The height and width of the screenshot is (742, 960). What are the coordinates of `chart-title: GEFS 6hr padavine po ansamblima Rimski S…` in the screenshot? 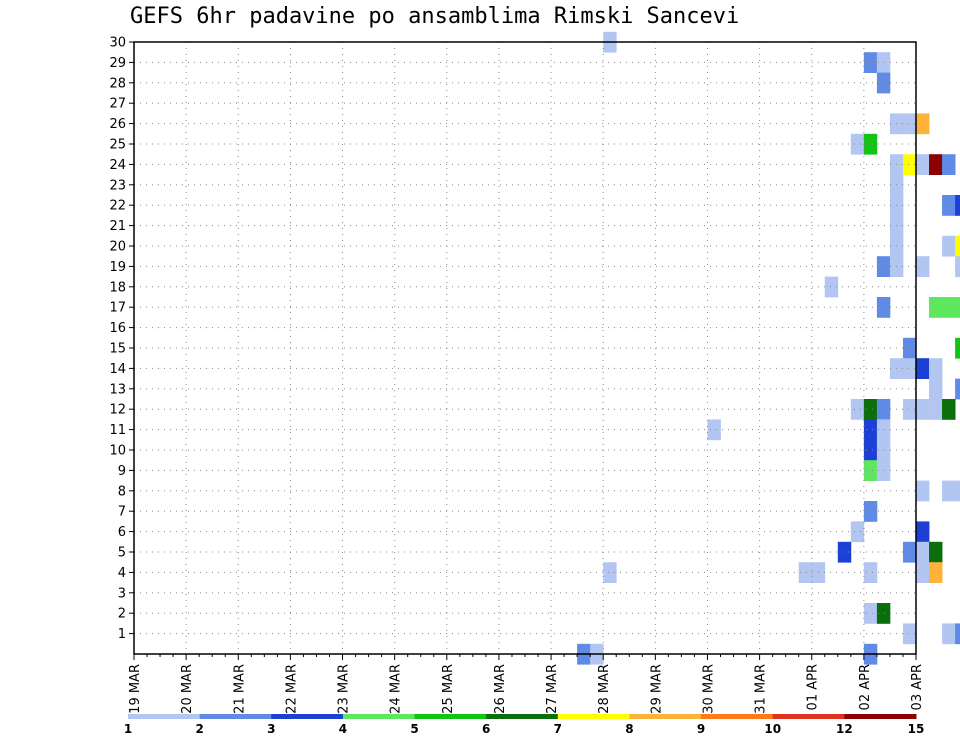 It's located at (435, 16).